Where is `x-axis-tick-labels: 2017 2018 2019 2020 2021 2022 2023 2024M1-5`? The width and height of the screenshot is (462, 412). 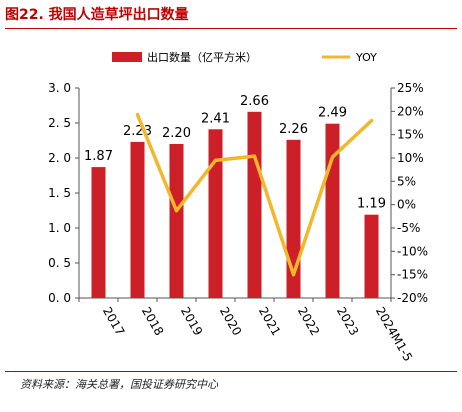
x-axis-tick-labels: 2017 2018 2019 2020 2021 2022 2023 2024M1-5 is located at coordinates (257, 334).